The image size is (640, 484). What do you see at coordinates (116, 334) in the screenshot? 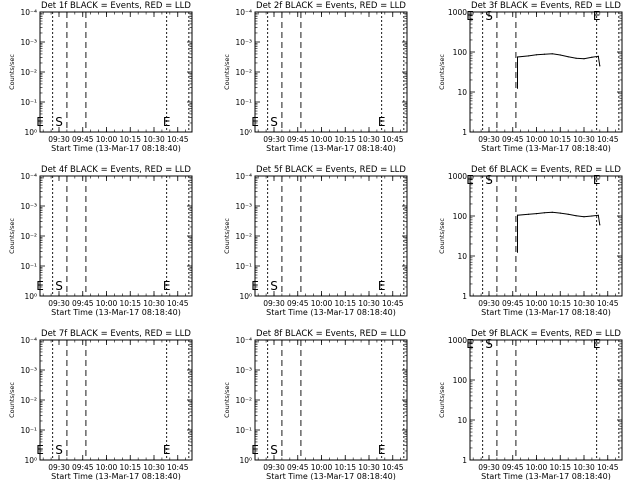
I see `panel-title: Det 7f BLACK = Events, RED = LLD` at bounding box center [116, 334].